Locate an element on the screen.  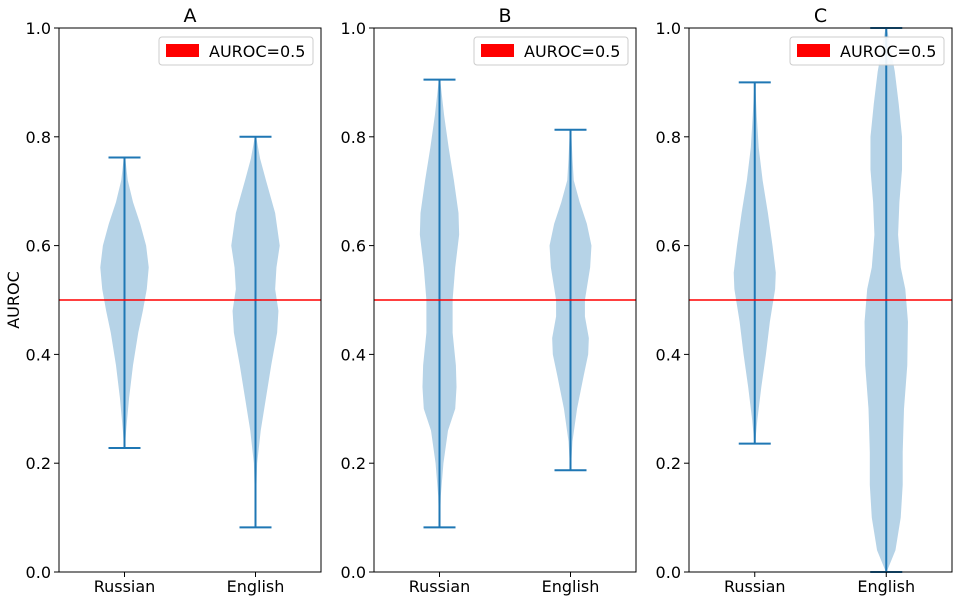
panel-title: C is located at coordinates (820, 16).